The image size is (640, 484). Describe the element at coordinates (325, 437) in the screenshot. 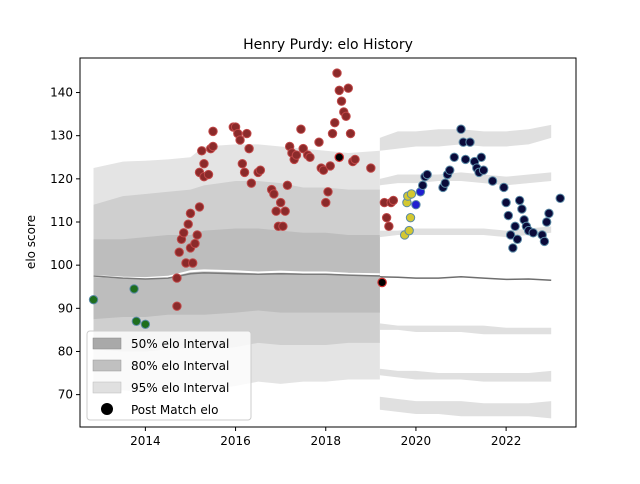

I see `x-axis: 2014 2016 2018 2020 2022` at that location.